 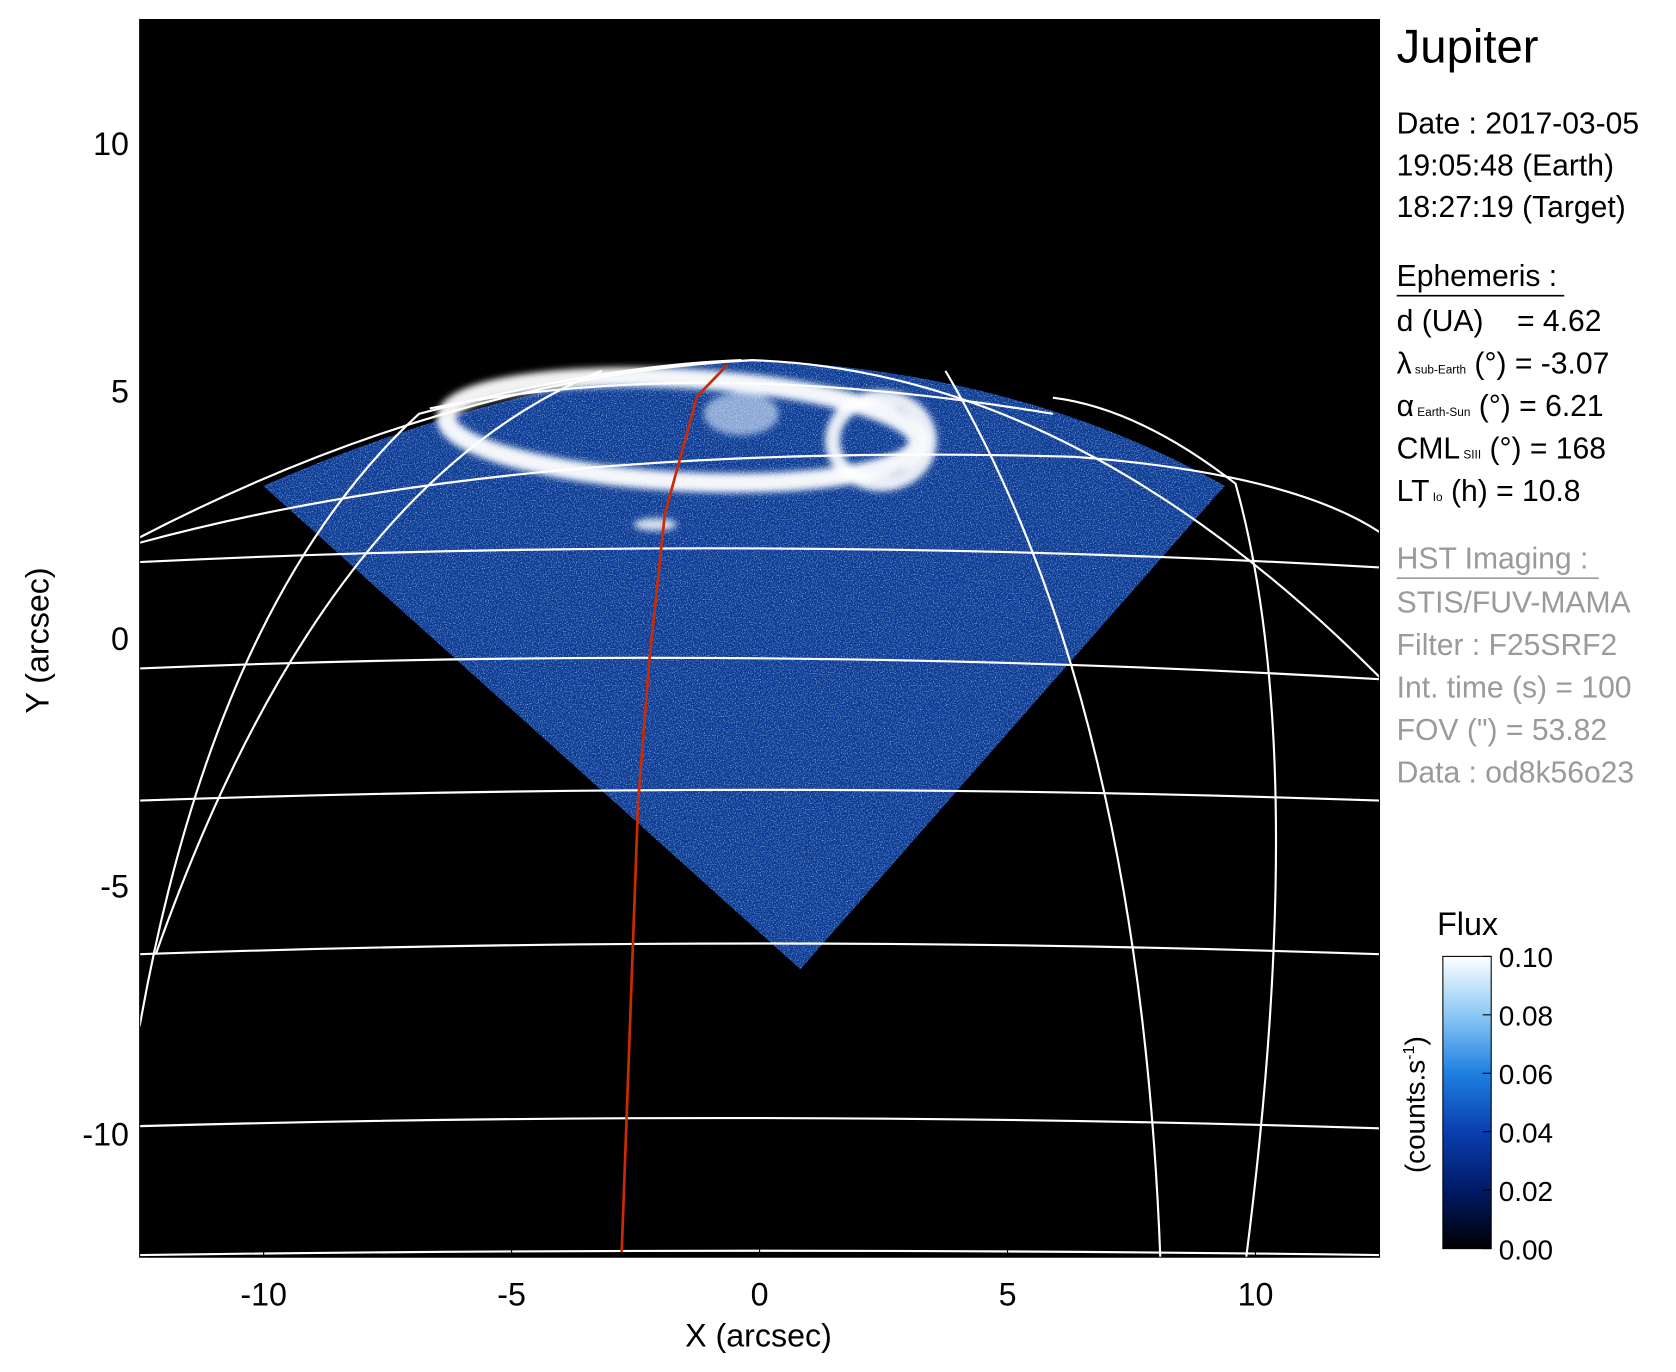 What do you see at coordinates (1502, 730) in the screenshot?
I see `hst-line: FOV (") = 53.82` at bounding box center [1502, 730].